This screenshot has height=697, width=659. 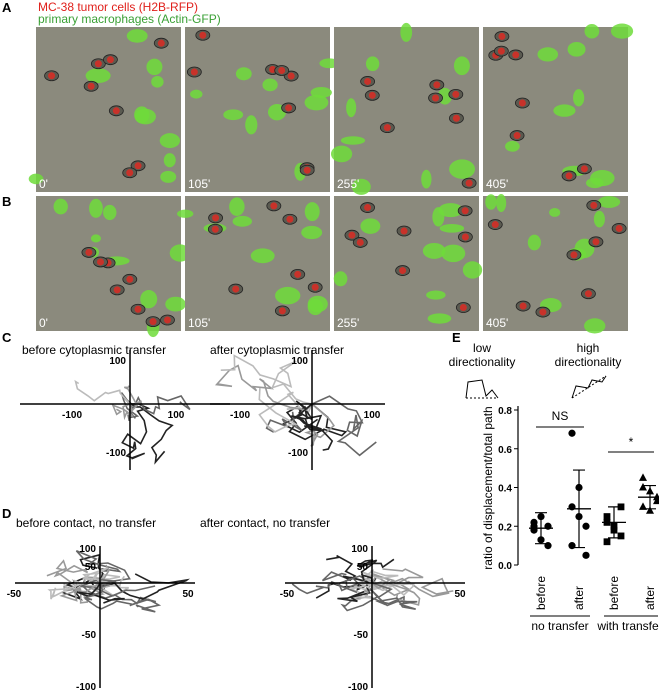 What do you see at coordinates (482, 389) in the screenshot?
I see `icon-low` at bounding box center [482, 389].